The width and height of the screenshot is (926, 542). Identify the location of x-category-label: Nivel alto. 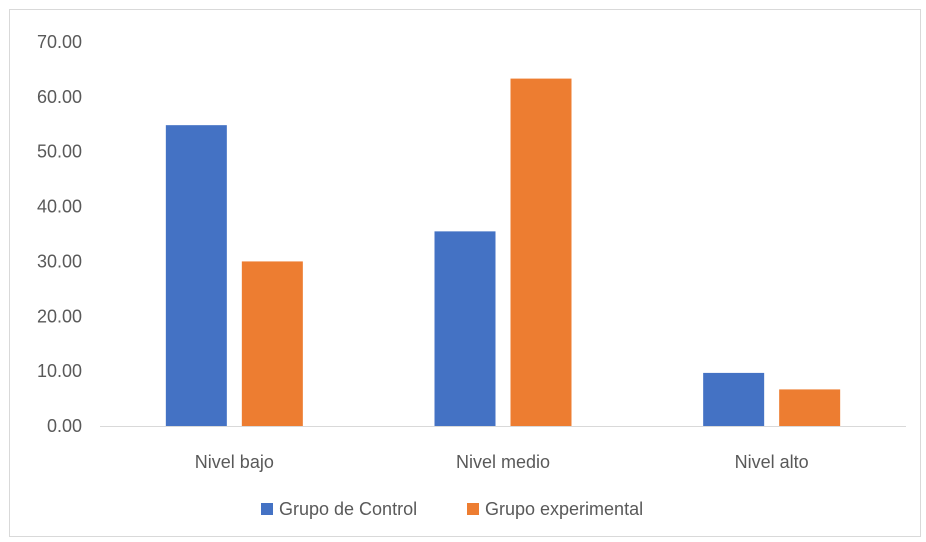
(772, 462).